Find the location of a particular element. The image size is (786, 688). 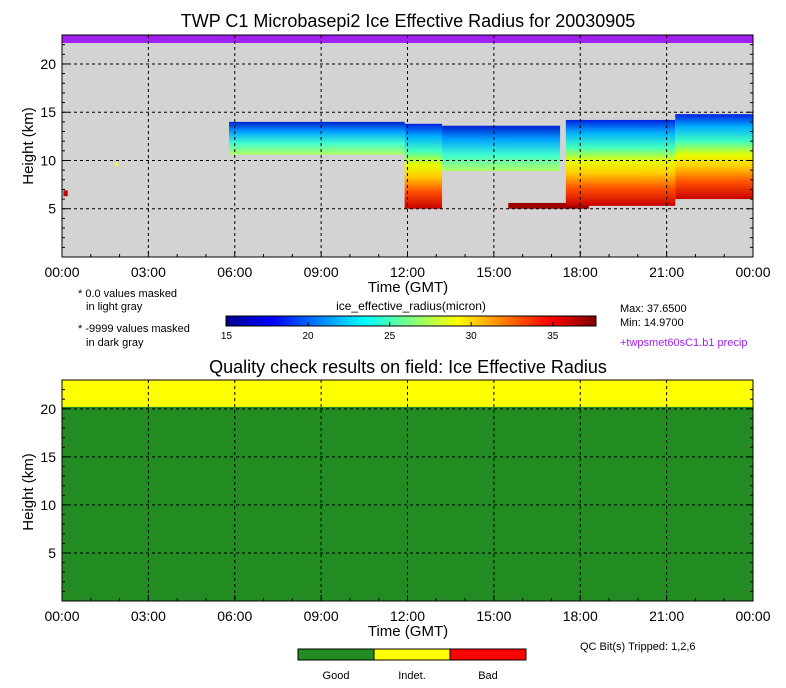

top-x-axis-label: Time (GMT) is located at coordinates (408, 287).